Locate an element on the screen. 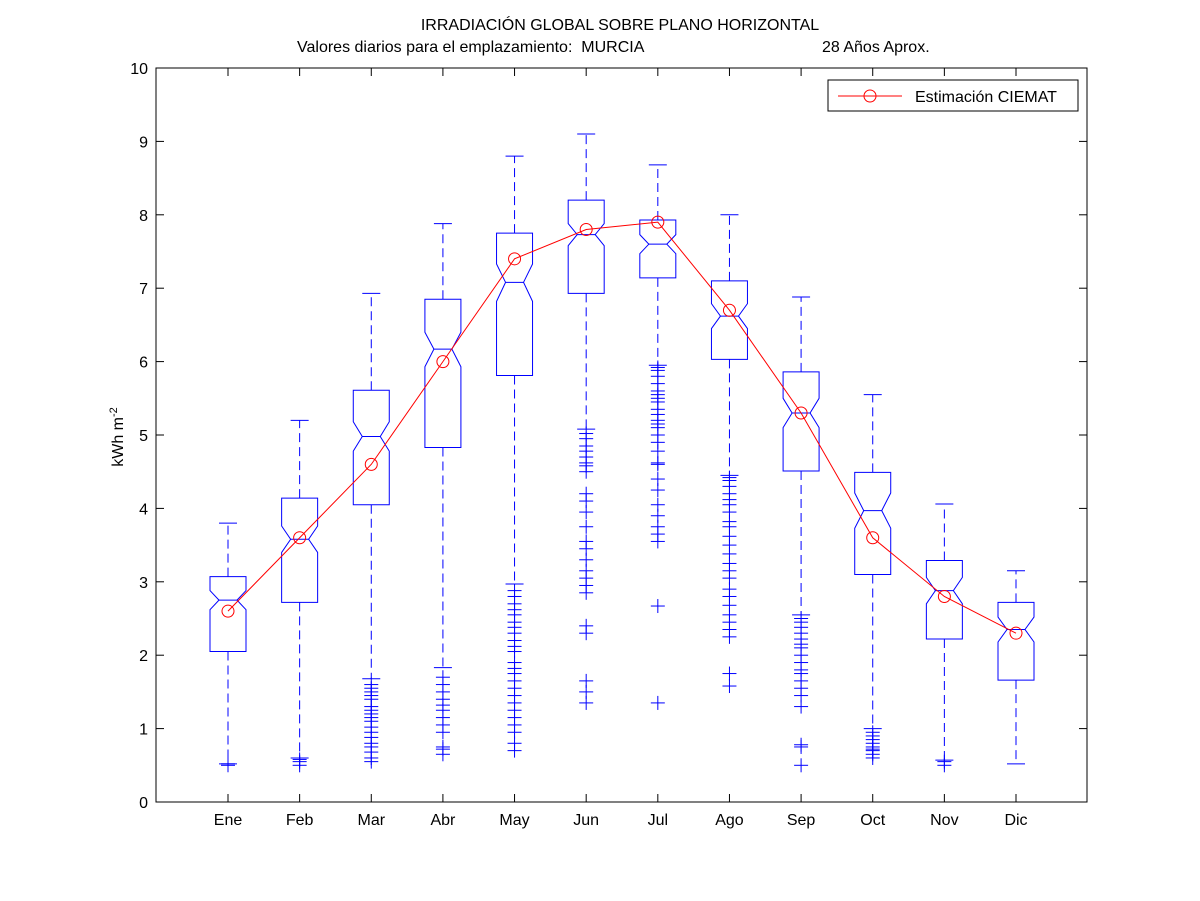 This screenshot has height=901, width=1200. box-plot-feb is located at coordinates (300, 596).